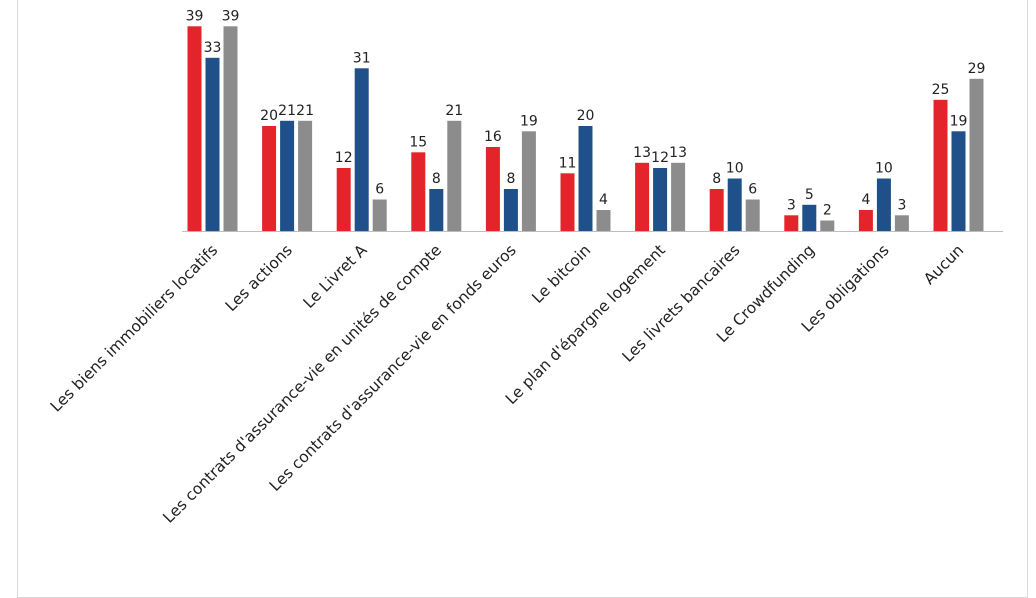  What do you see at coordinates (603, 200) in the screenshot?
I see `data-label-6-series-3: 4` at bounding box center [603, 200].